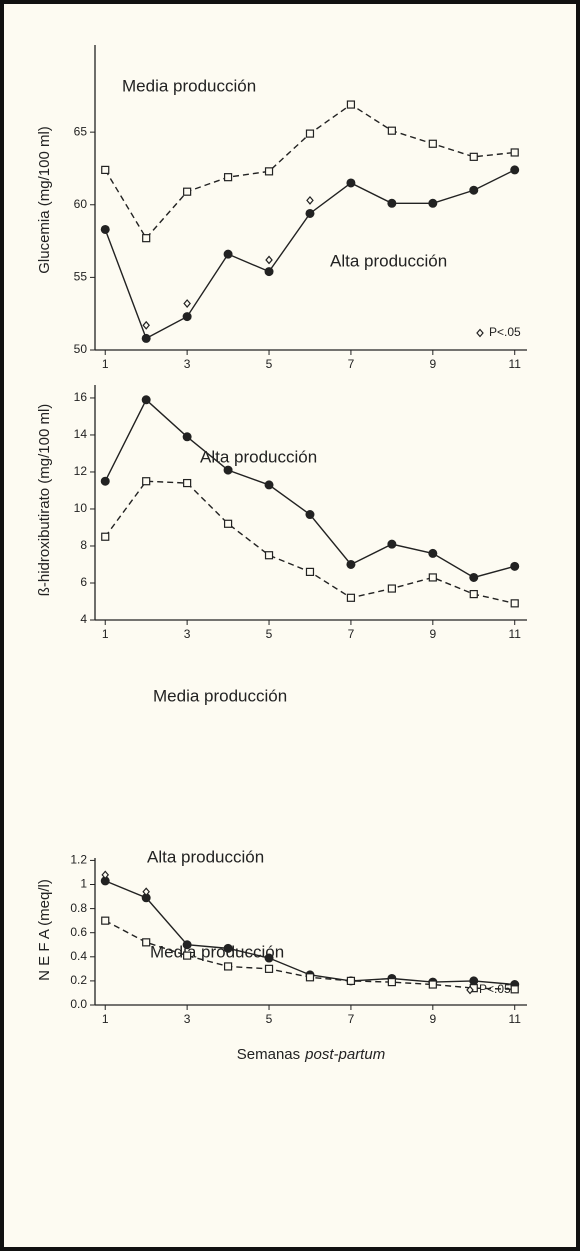 The image size is (580, 1251). I want to click on y-tick-label: 50, so click(81, 349).